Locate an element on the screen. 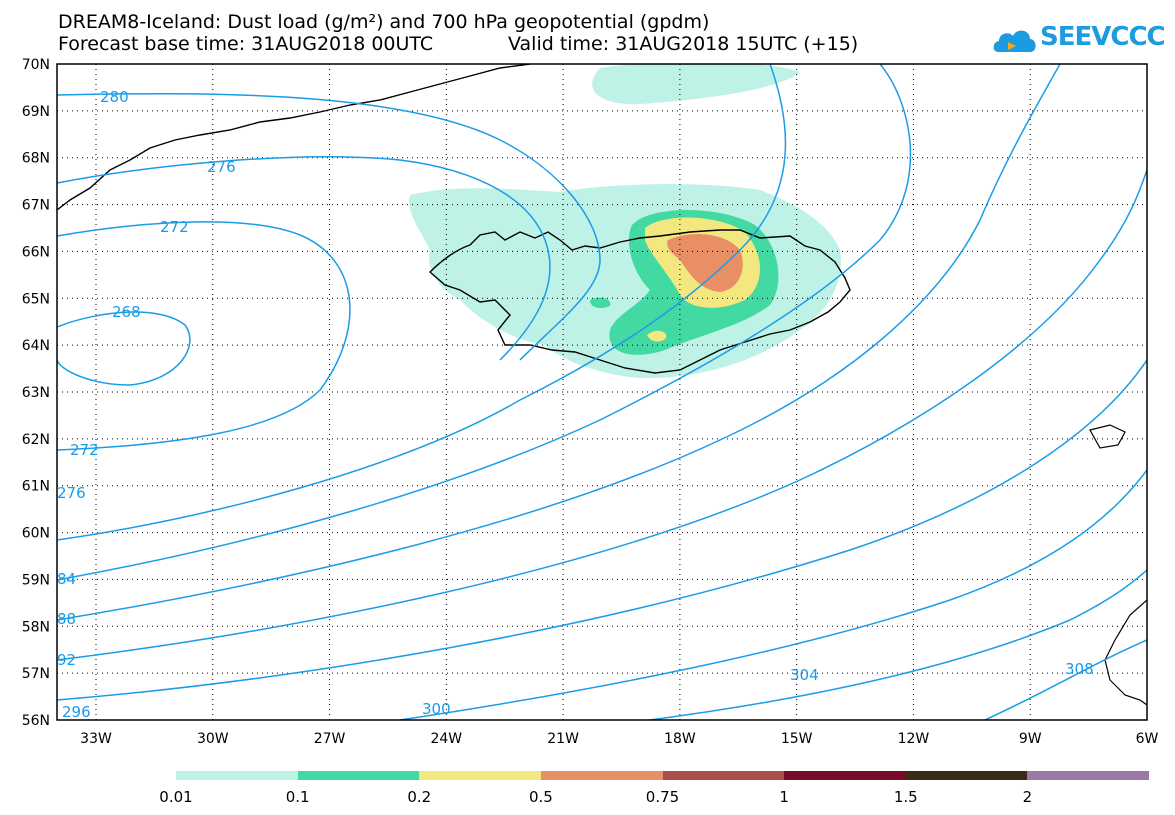  longitude-label: 15W is located at coordinates (797, 739).